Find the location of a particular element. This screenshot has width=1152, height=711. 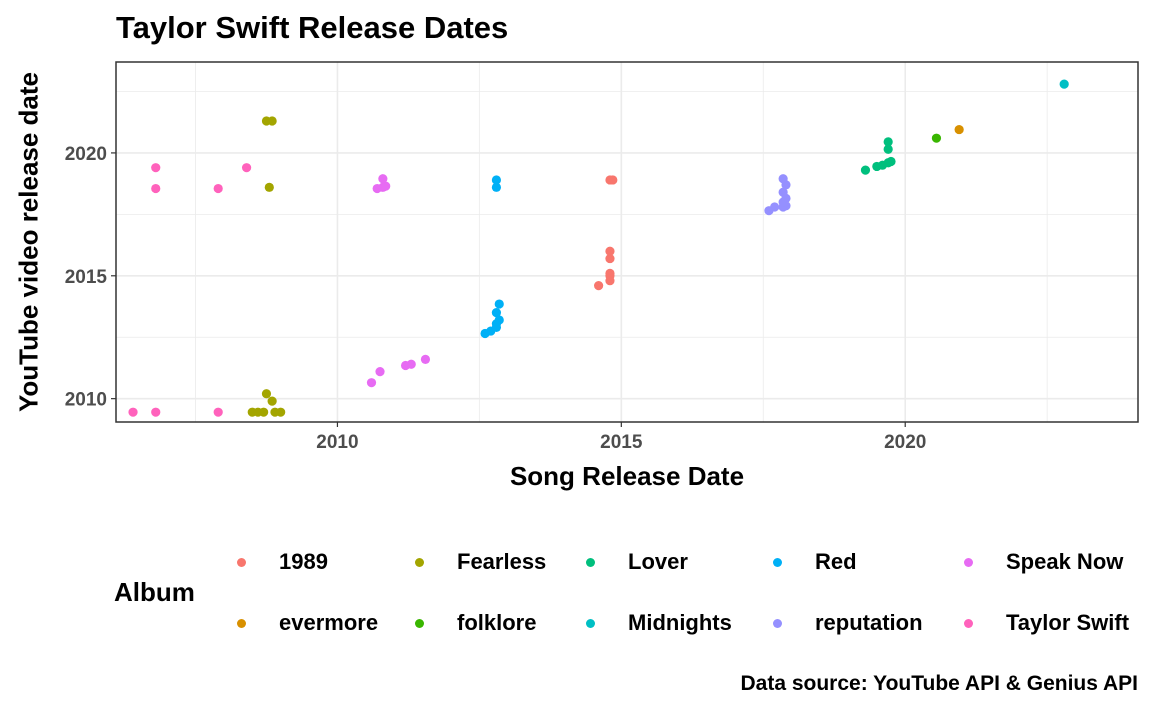

point-folklore is located at coordinates (936, 138).